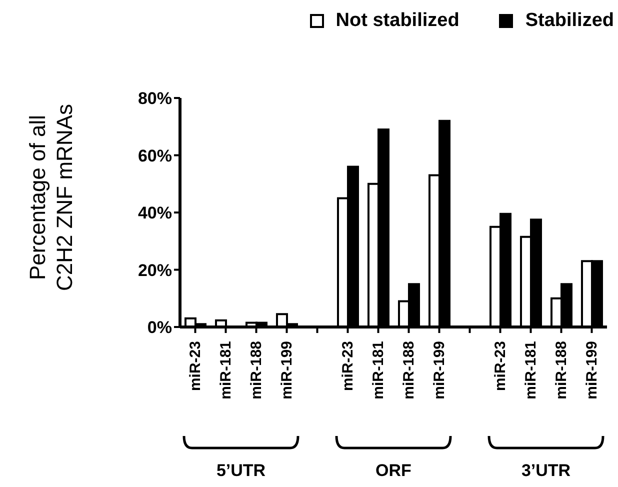 Image resolution: width=618 pixels, height=487 pixels. I want to click on legend-label: Not stabilized, so click(398, 21).